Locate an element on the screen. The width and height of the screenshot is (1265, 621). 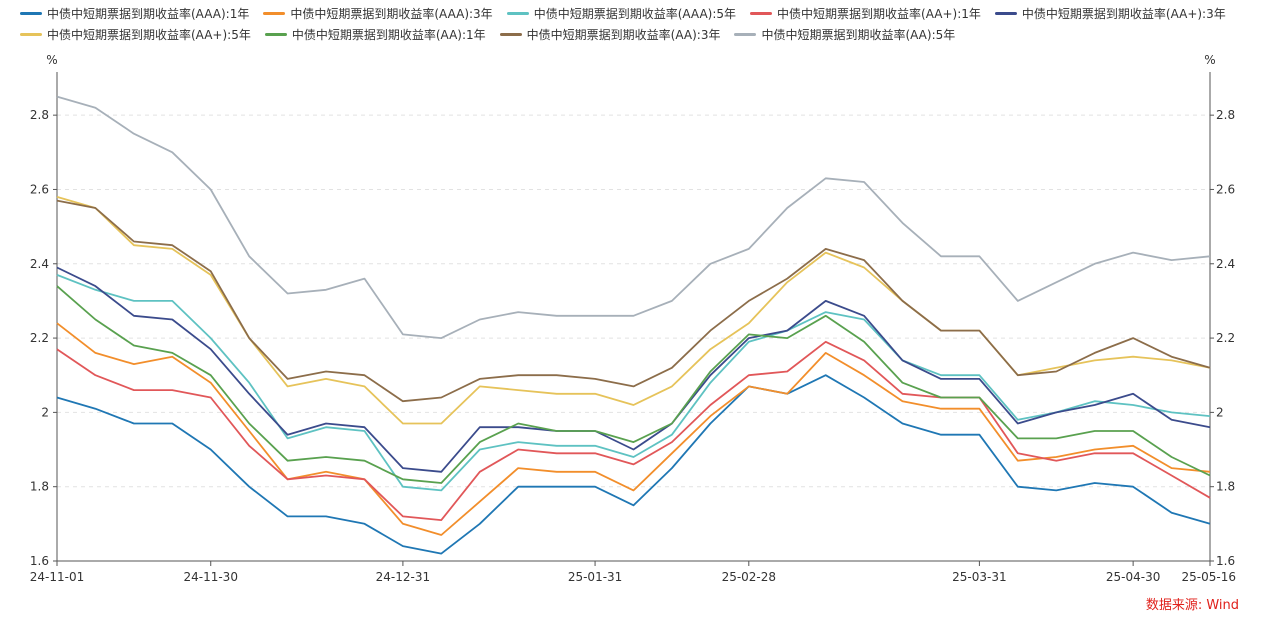
legend-label: 中债中短期票据到期收益率(AA+):1年 is located at coordinates (879, 14).